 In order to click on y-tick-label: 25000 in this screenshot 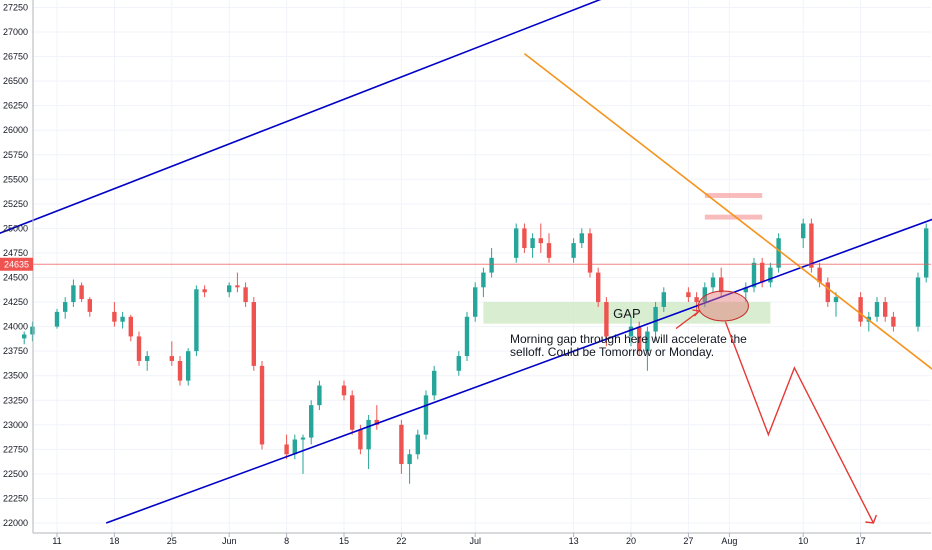, I will do `click(15, 228)`.